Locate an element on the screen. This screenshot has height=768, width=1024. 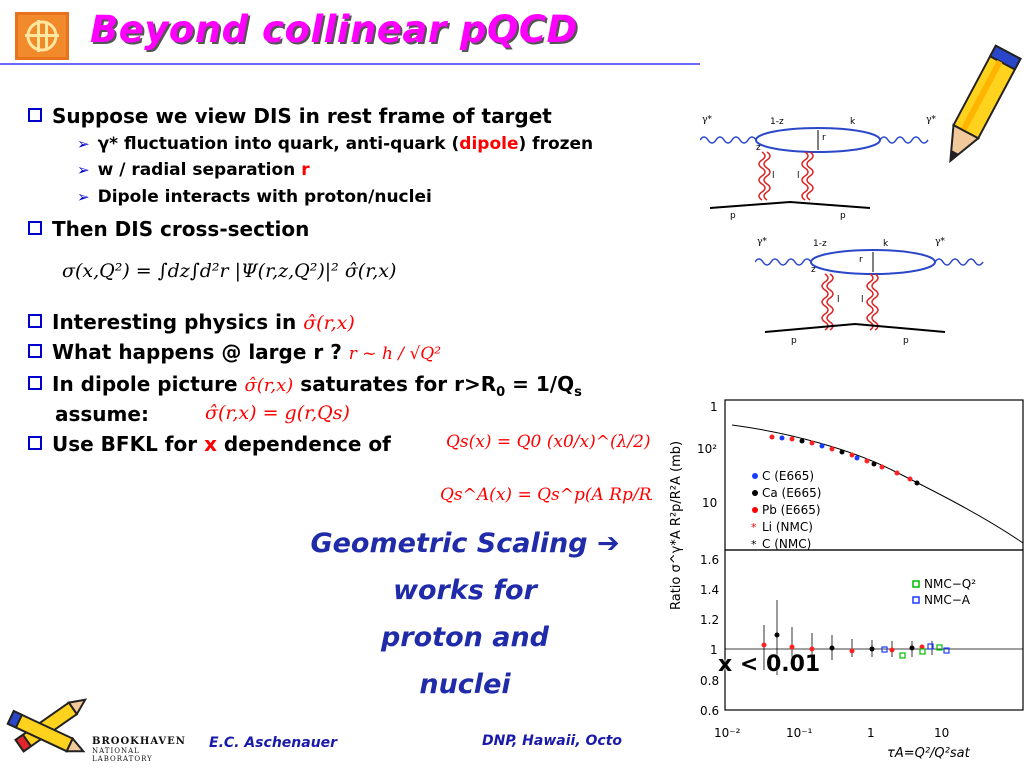
conference-logo-icon is located at coordinates (42, 36).